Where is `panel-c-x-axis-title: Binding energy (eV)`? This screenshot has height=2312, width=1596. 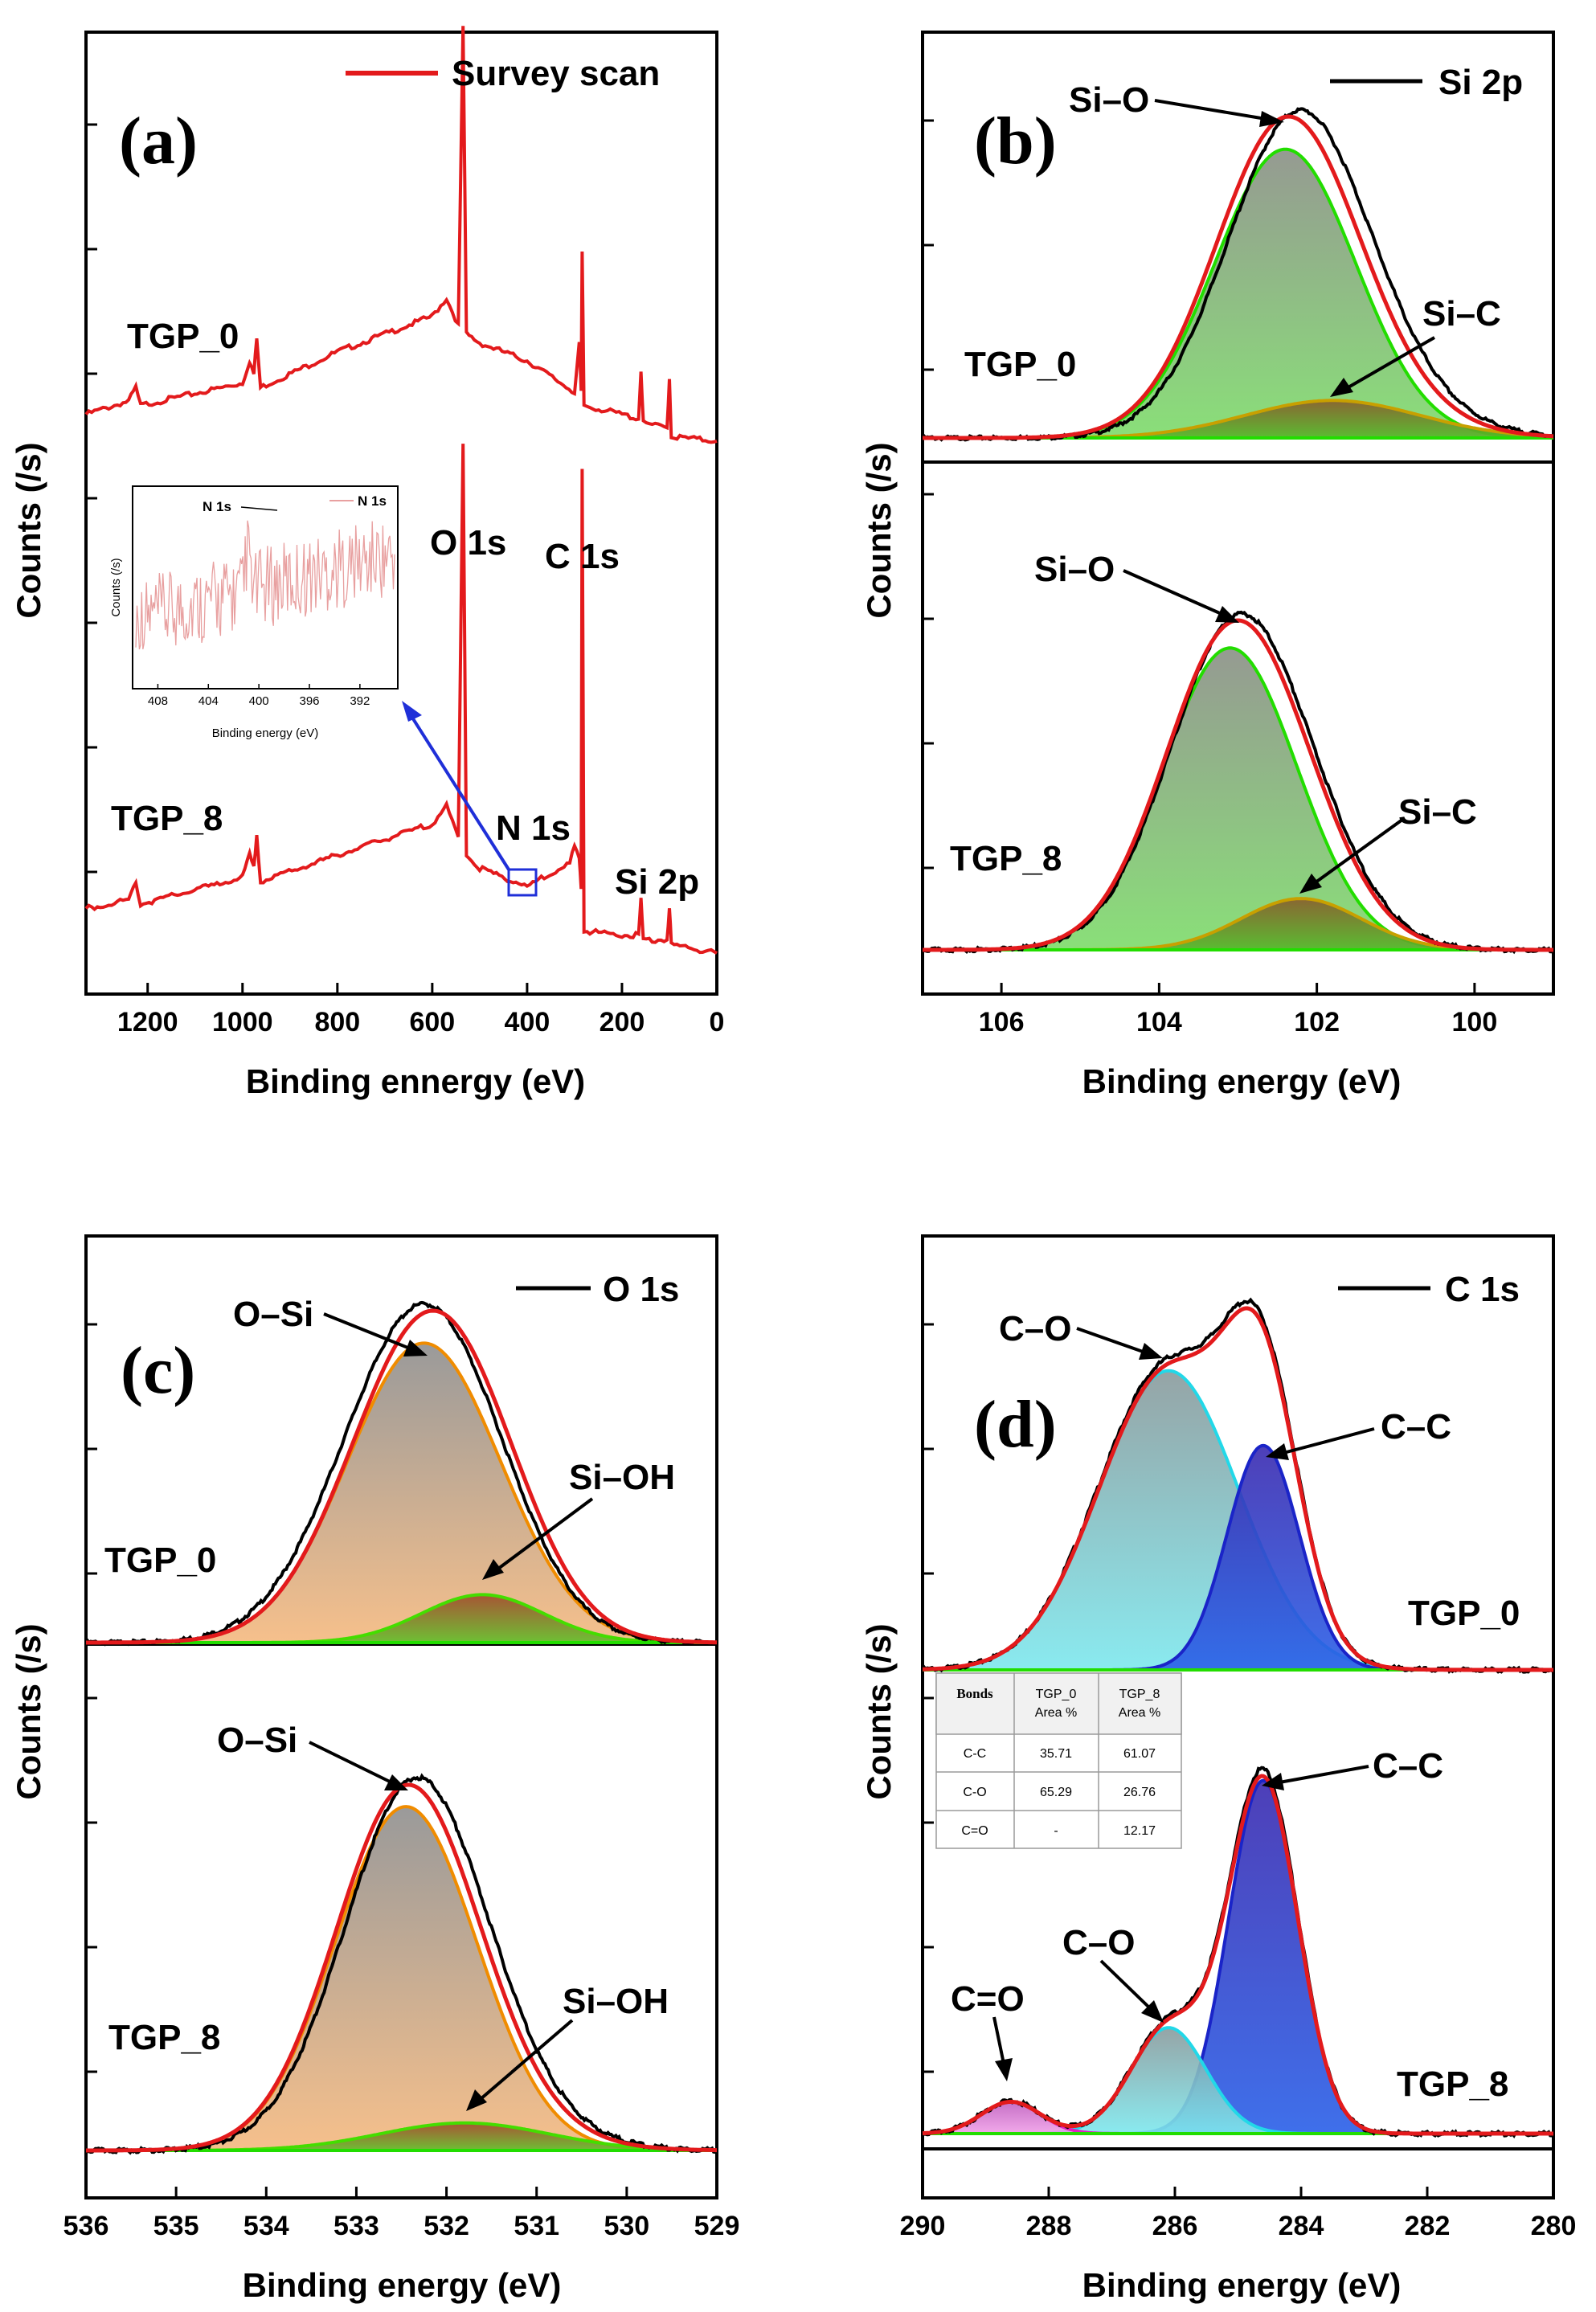
panel-c-x-axis-title: Binding energy (eV) is located at coordinates (402, 2285).